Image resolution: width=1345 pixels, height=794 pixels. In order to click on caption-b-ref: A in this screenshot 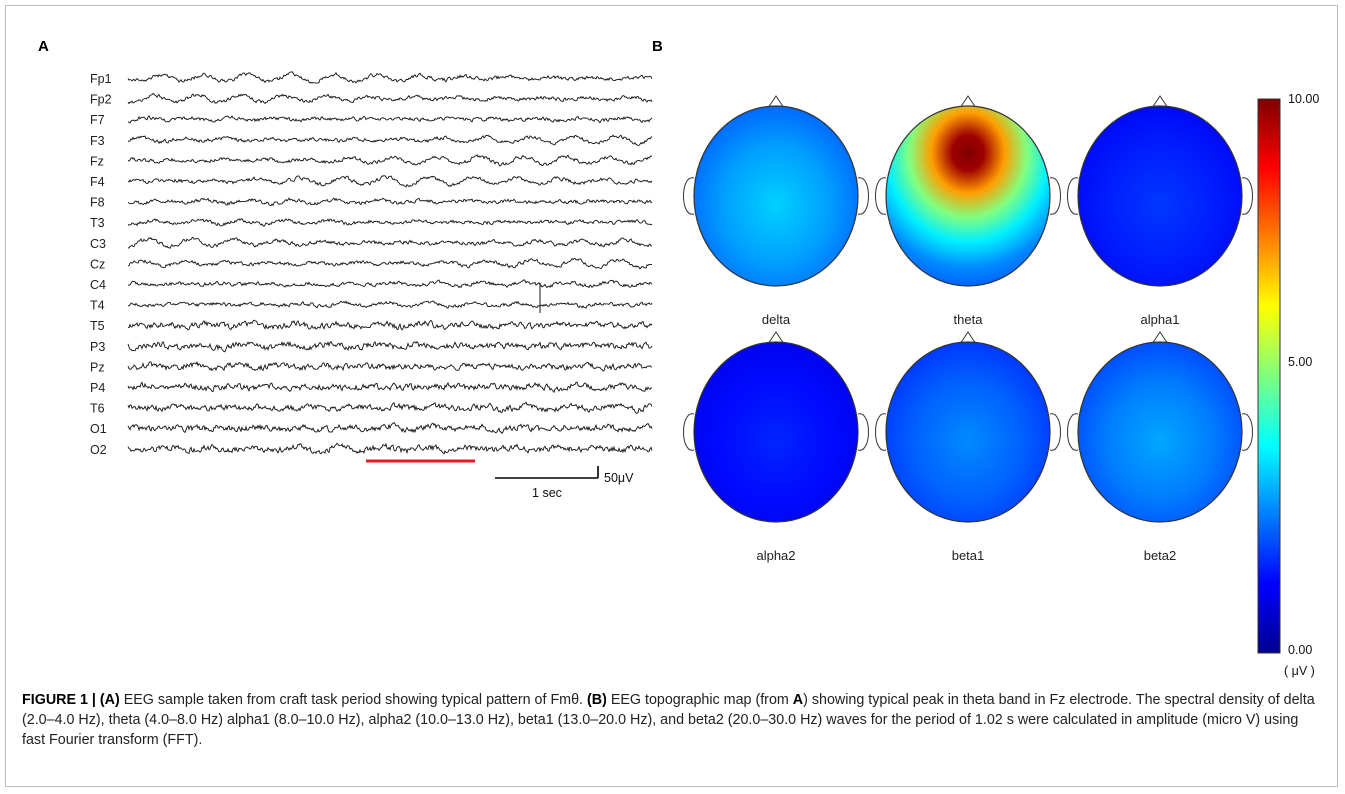, I will do `click(798, 700)`.